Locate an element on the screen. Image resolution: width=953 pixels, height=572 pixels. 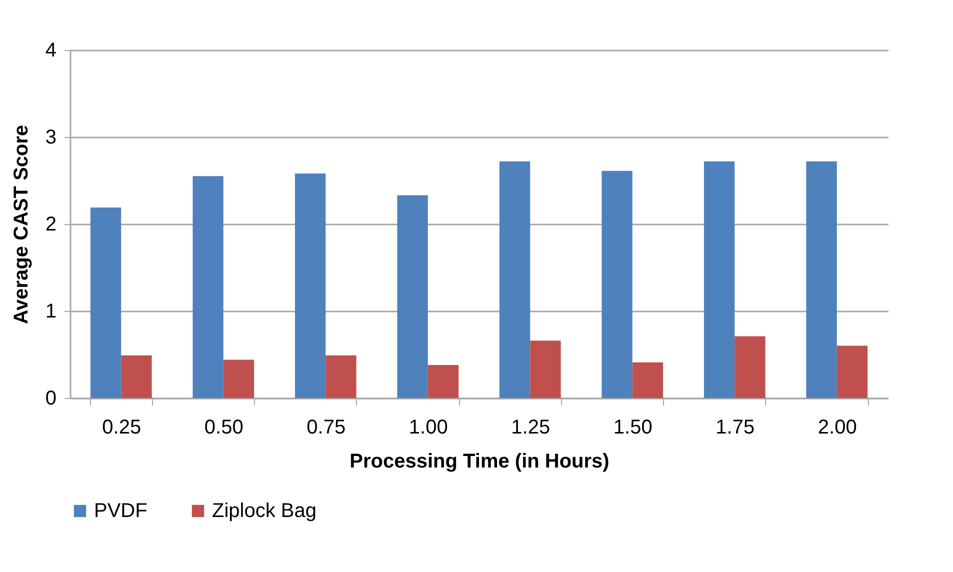
x-tick-label: 0.75 is located at coordinates (326, 427).